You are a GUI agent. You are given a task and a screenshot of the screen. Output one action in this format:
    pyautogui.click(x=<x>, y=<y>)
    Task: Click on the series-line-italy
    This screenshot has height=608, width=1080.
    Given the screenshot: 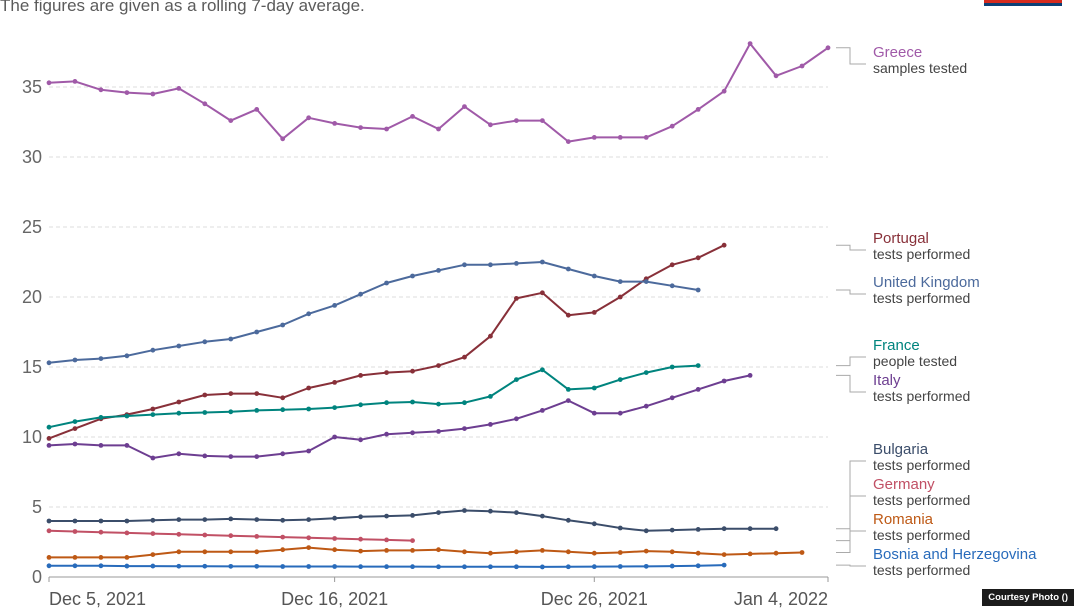 What is the action you would take?
    pyautogui.click(x=399, y=416)
    